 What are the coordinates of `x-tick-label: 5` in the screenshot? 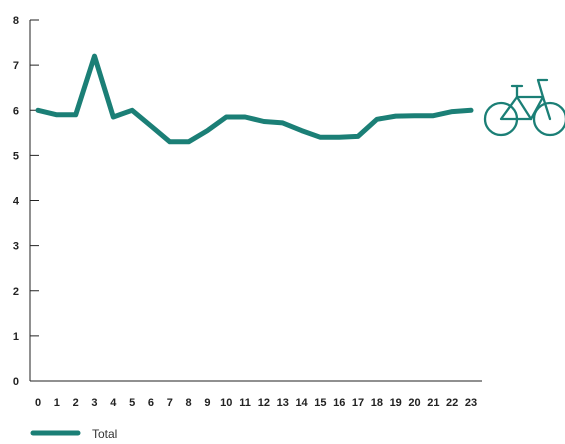 It's located at (132, 403).